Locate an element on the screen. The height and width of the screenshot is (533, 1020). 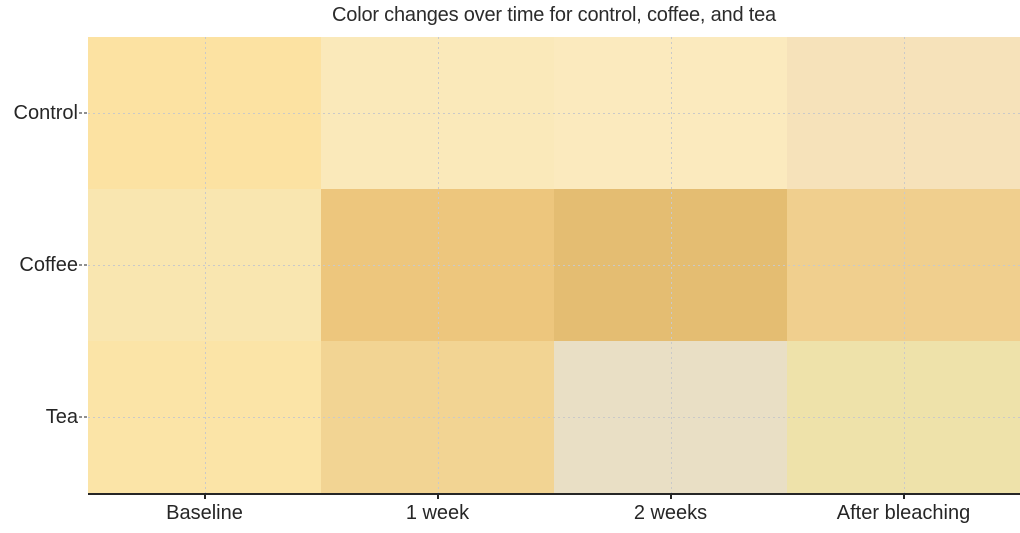
heatmap-cell-control-2-weeks is located at coordinates (670, 113).